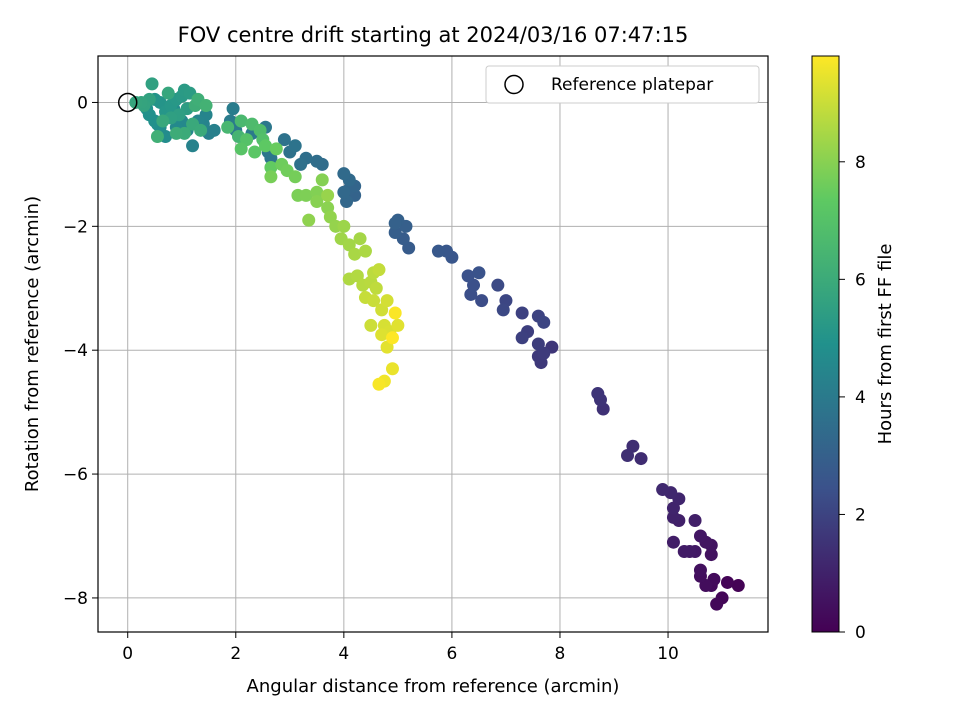  I want to click on reference-marker, so click(127, 102).